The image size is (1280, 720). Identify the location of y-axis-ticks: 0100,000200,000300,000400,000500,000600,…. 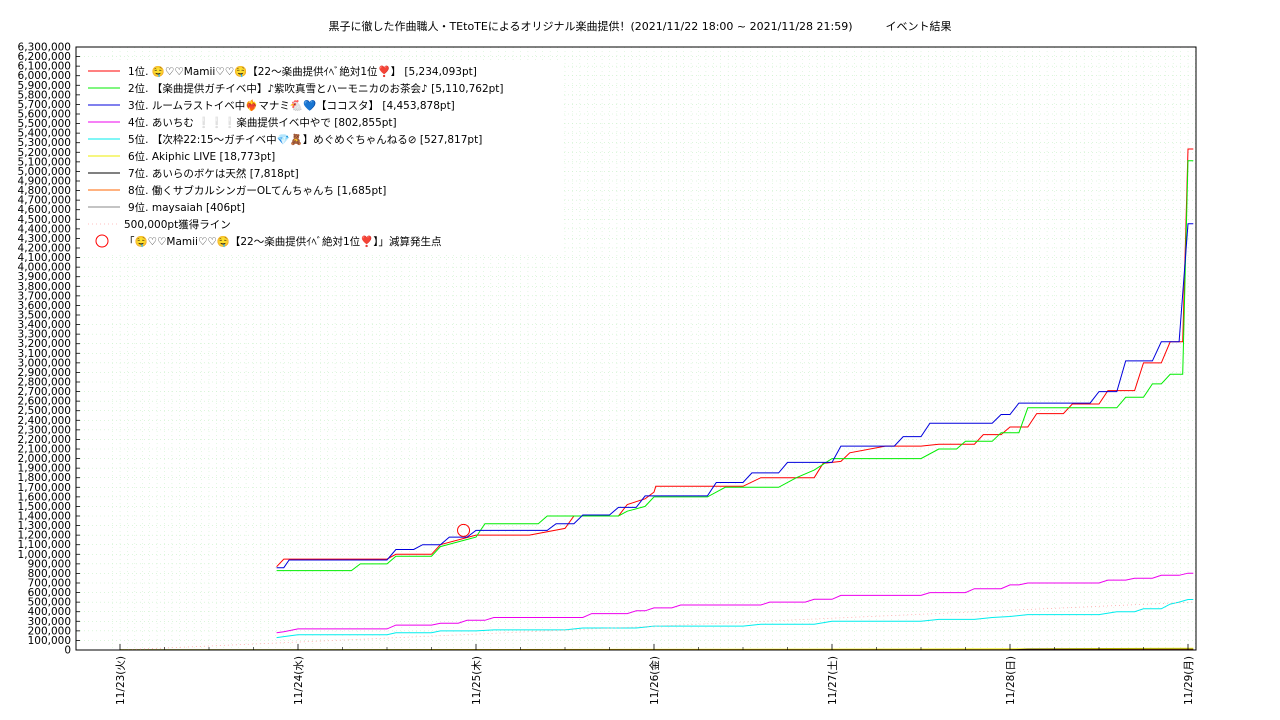
(49, 349).